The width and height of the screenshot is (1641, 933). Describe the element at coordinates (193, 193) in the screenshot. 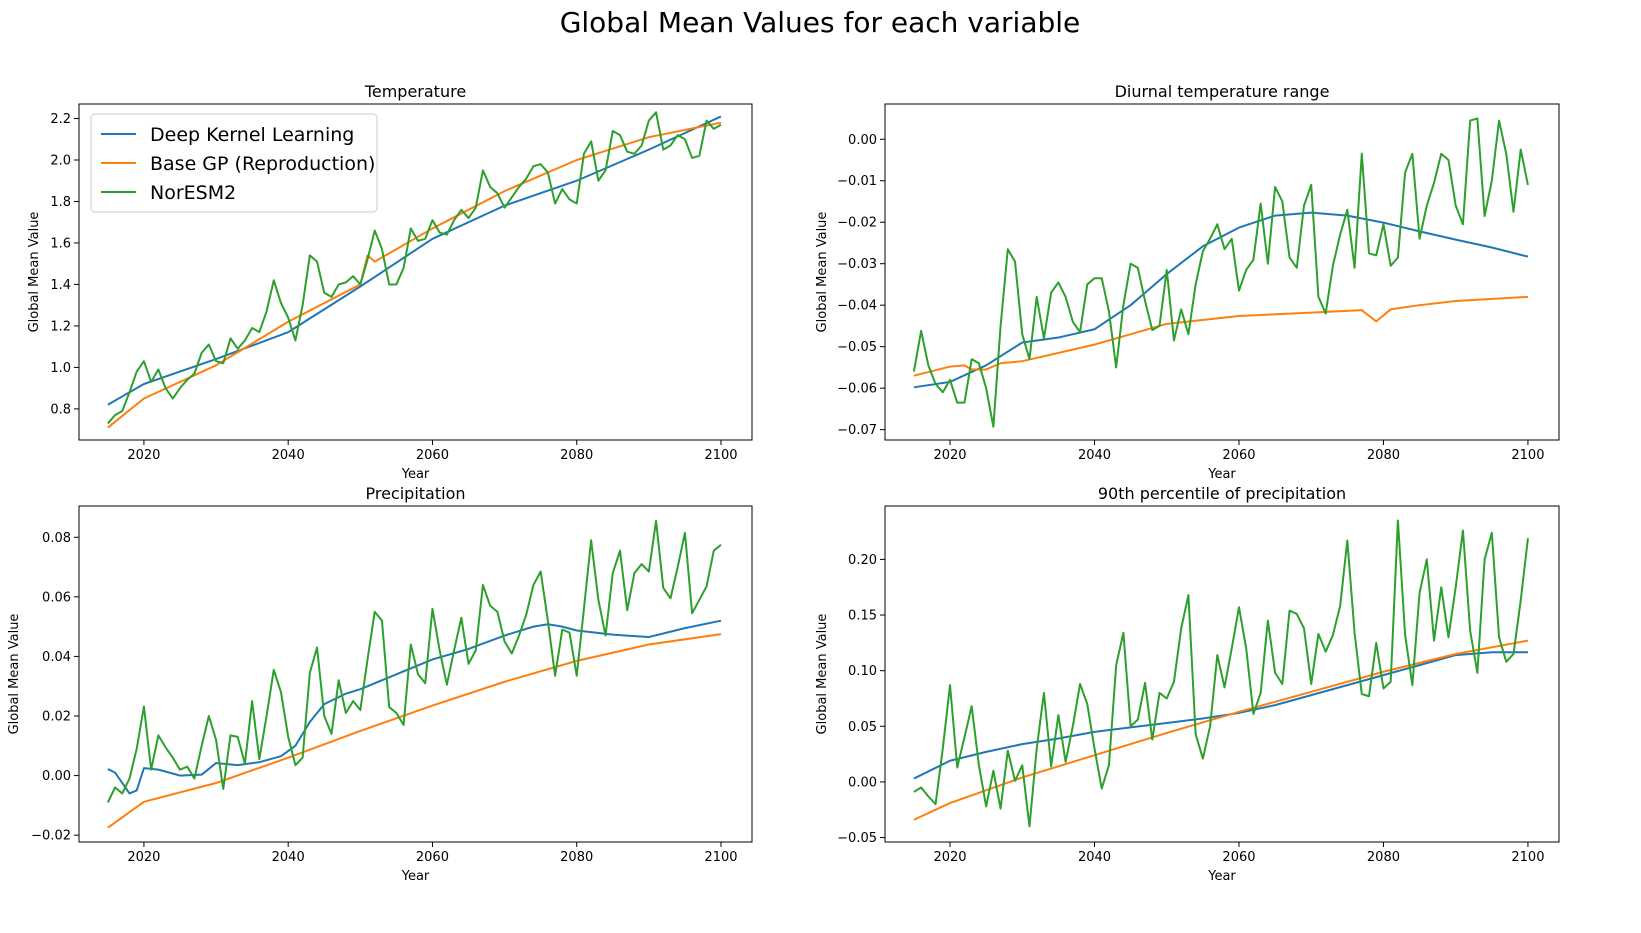

I see `legend-label-noresm2: NorESM2` at that location.